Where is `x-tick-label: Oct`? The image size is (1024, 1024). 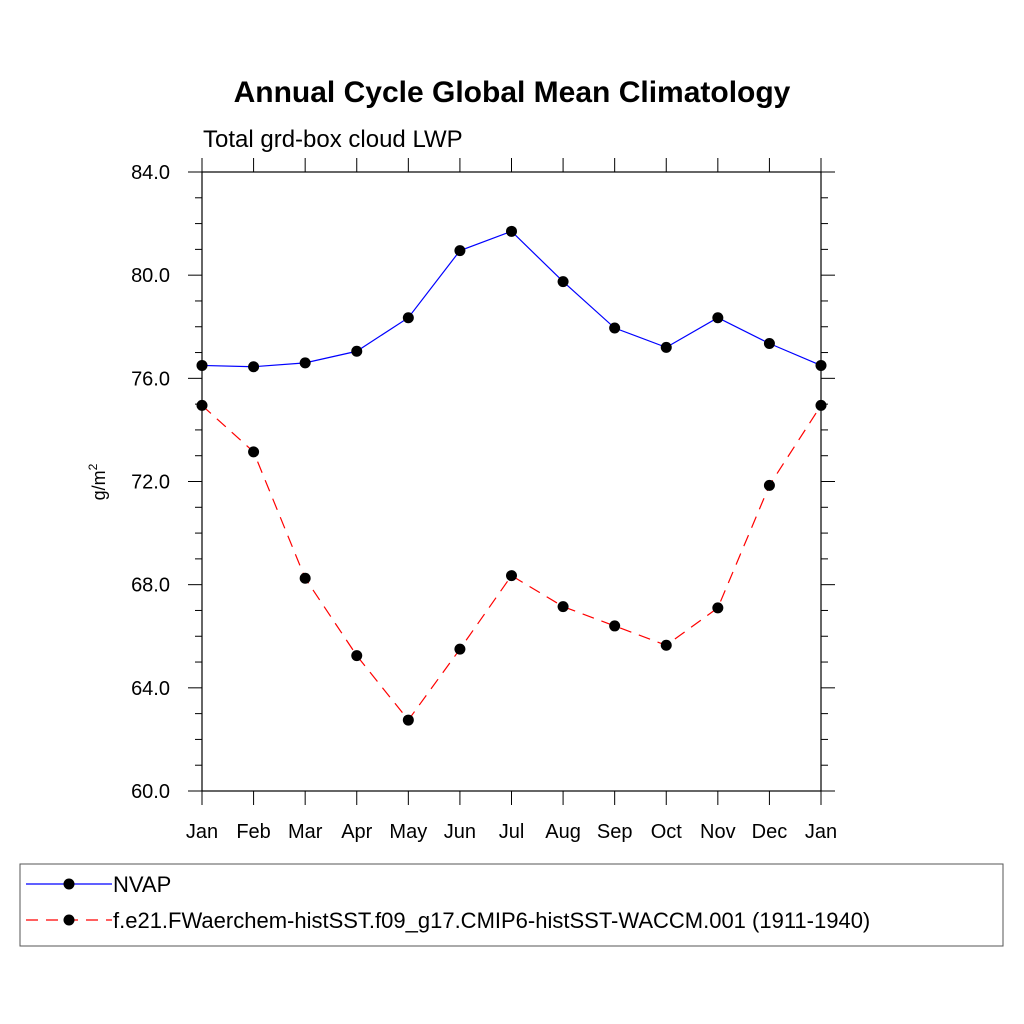
x-tick-label: Oct is located at coordinates (667, 832).